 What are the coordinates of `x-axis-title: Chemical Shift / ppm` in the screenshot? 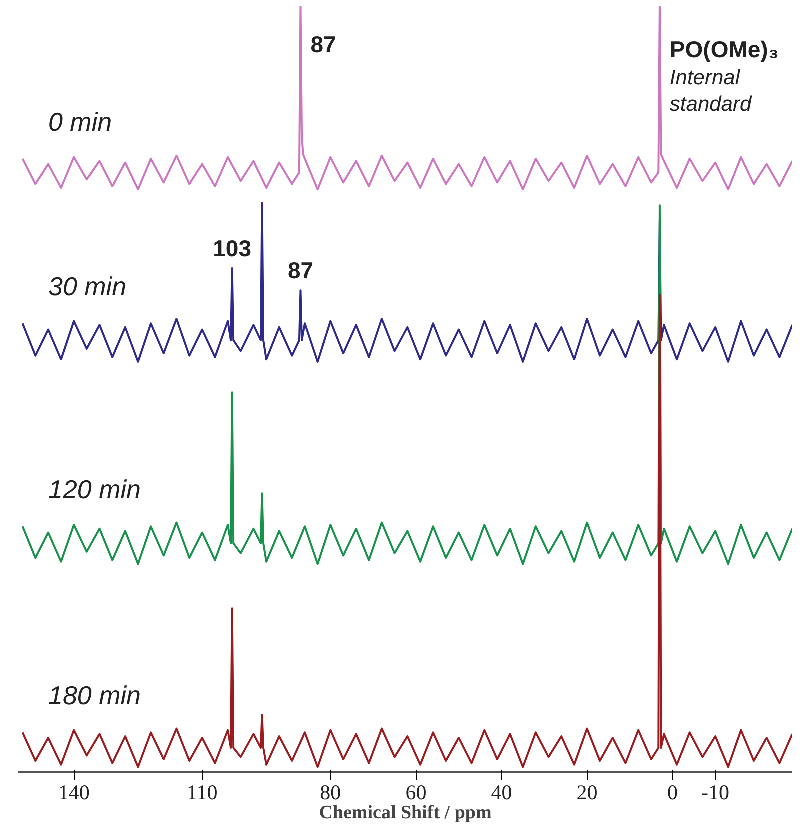 It's located at (405, 813).